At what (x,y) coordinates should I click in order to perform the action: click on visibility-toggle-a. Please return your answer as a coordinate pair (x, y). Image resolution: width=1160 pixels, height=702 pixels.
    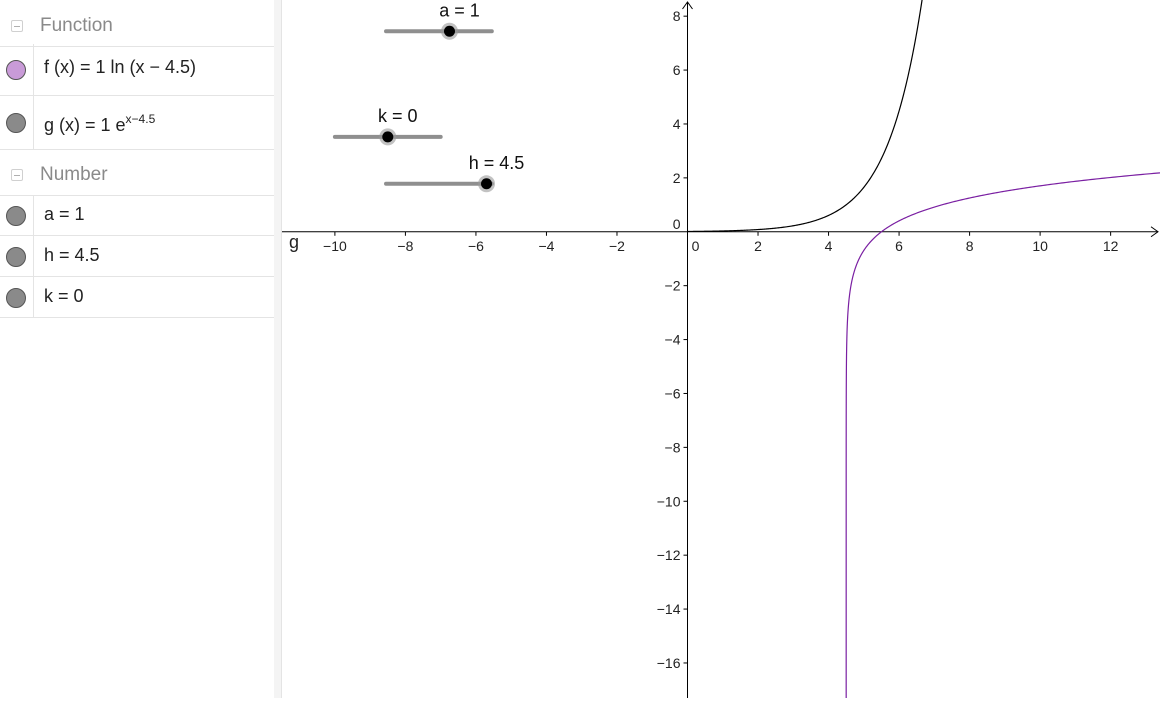
    Looking at the image, I should click on (16, 216).